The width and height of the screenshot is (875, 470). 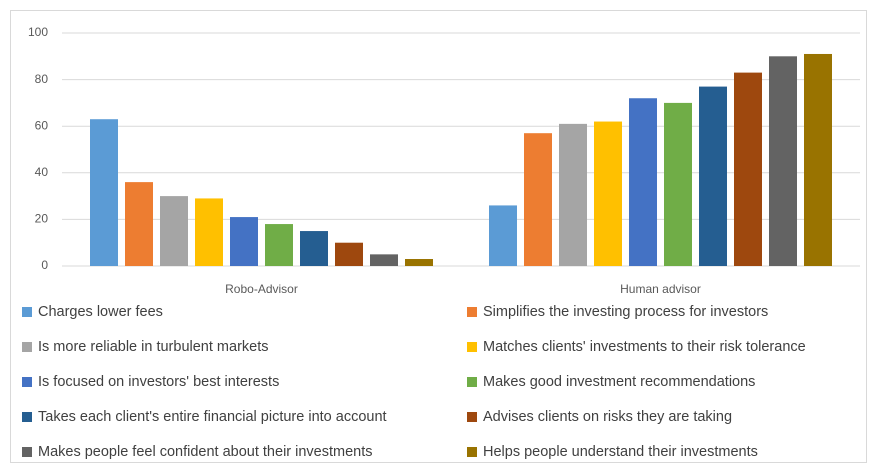 I want to click on legend-label: Advises clients on risks they are taking, so click(x=607, y=417).